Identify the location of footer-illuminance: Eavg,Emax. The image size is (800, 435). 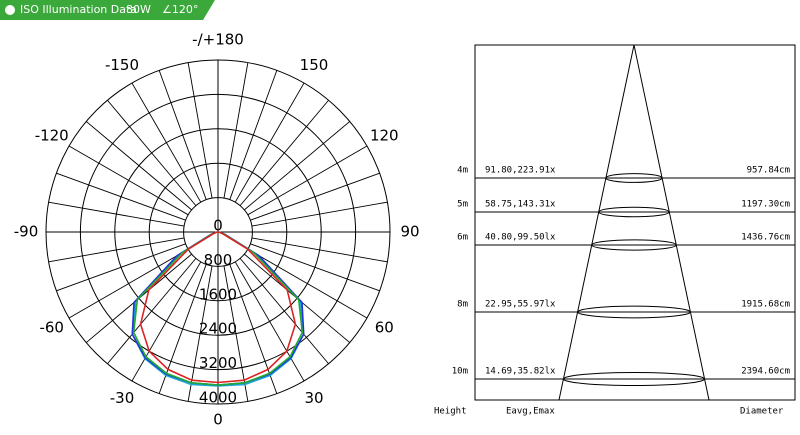
(530, 412).